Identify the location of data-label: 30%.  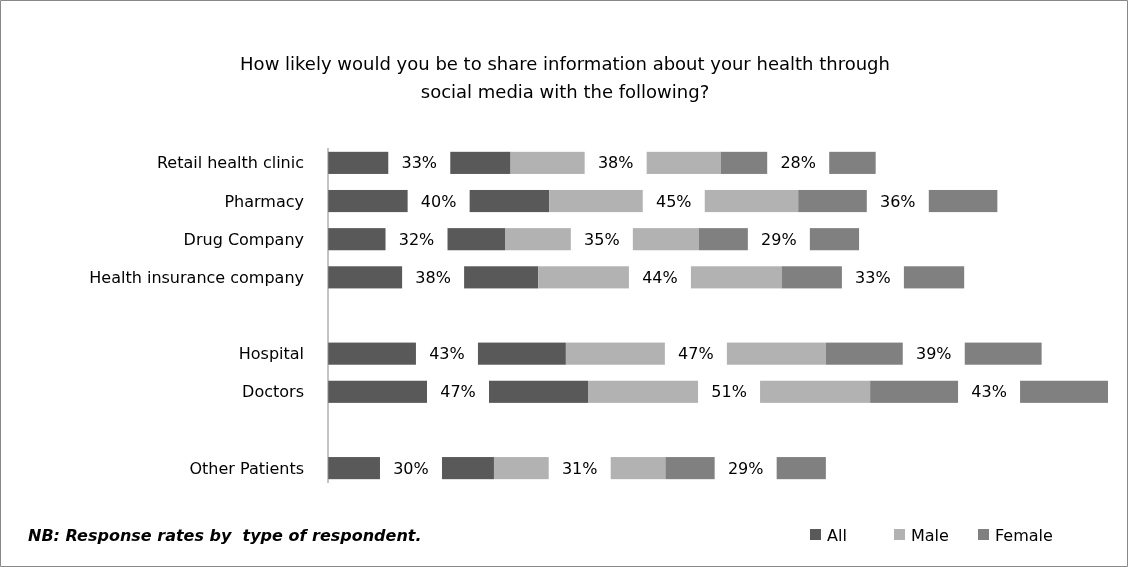
(411, 468).